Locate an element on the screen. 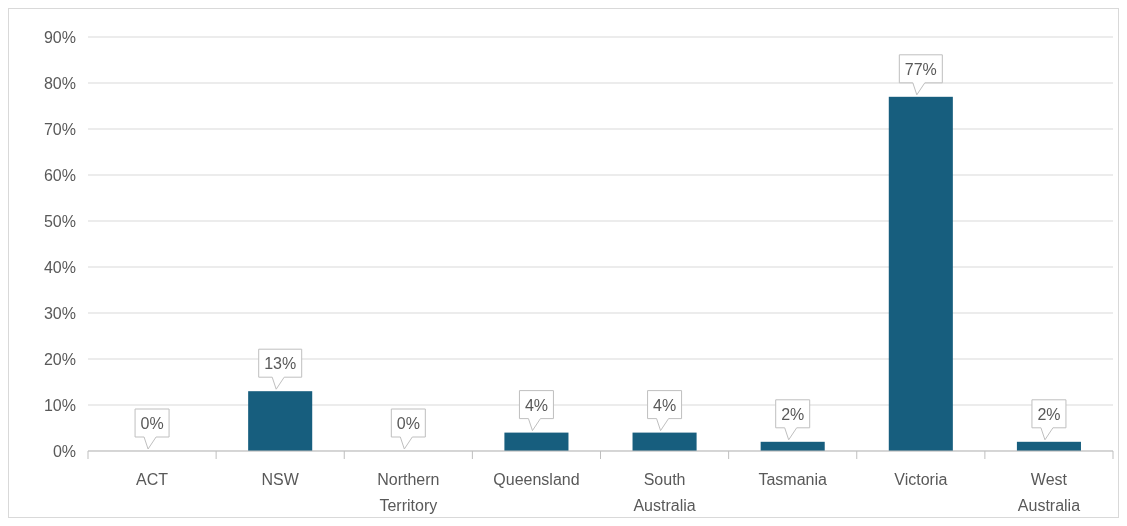 Image resolution: width=1127 pixels, height=526 pixels. x-tick-label: Northern Territory is located at coordinates (408, 492).